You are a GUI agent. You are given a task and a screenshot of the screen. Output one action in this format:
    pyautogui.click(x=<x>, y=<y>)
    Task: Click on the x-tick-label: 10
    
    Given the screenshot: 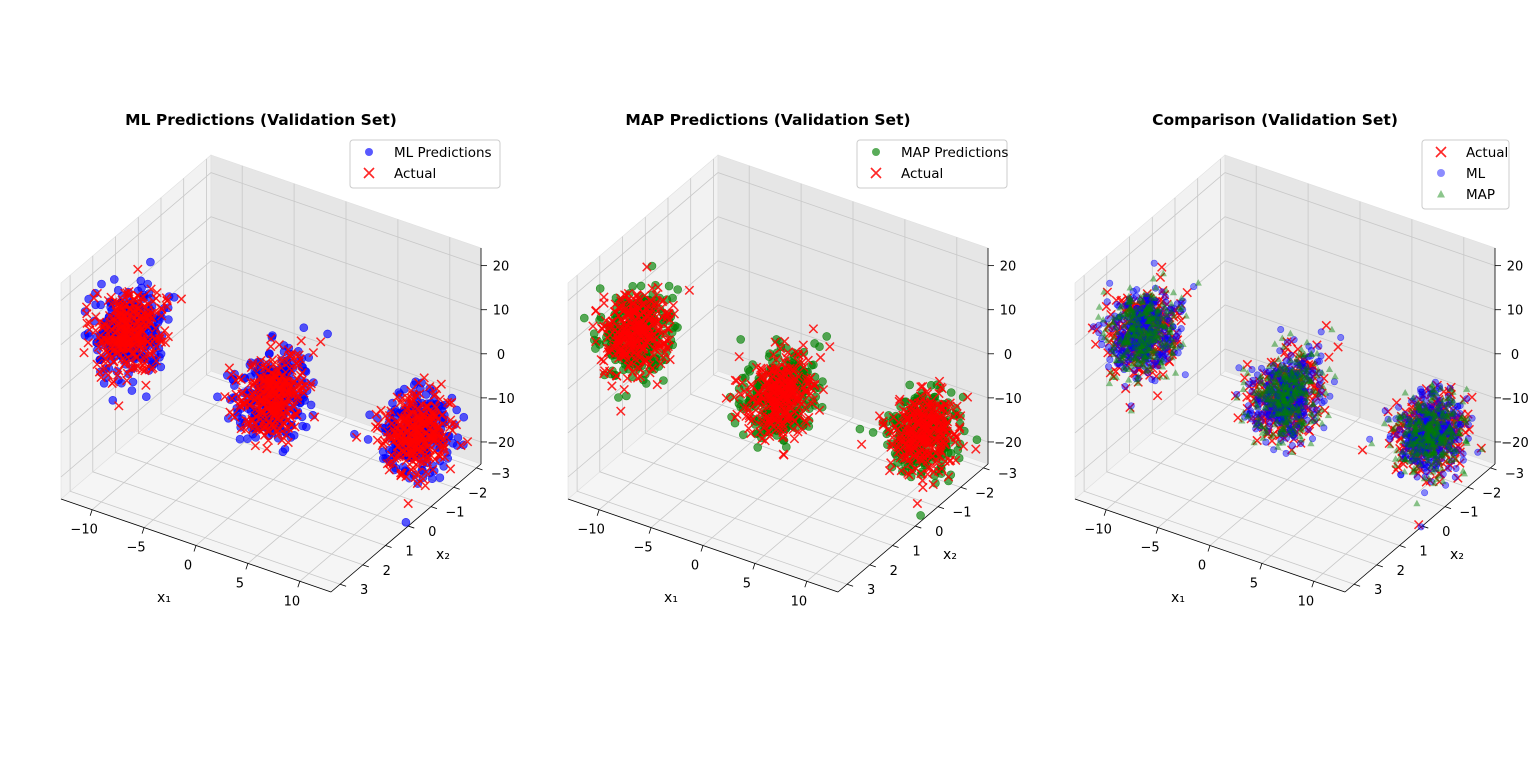 What is the action you would take?
    pyautogui.click(x=292, y=601)
    